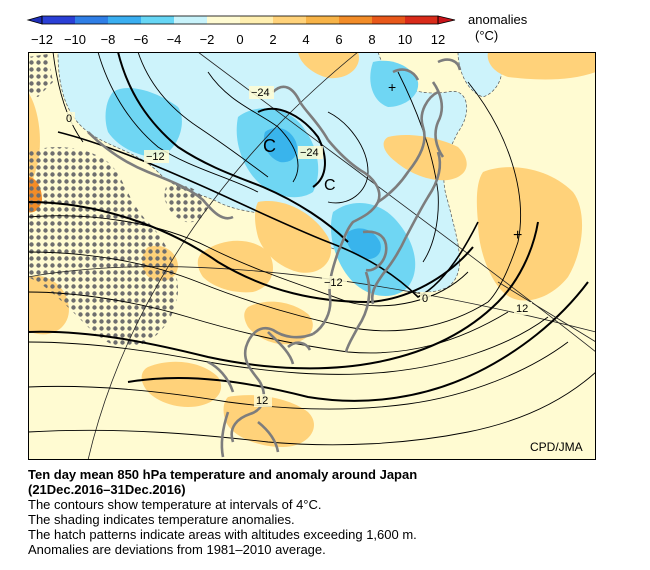 Image resolution: width=650 pixels, height=570 pixels. What do you see at coordinates (446, 20) in the screenshot?
I see `colorbar-right-arrow` at bounding box center [446, 20].